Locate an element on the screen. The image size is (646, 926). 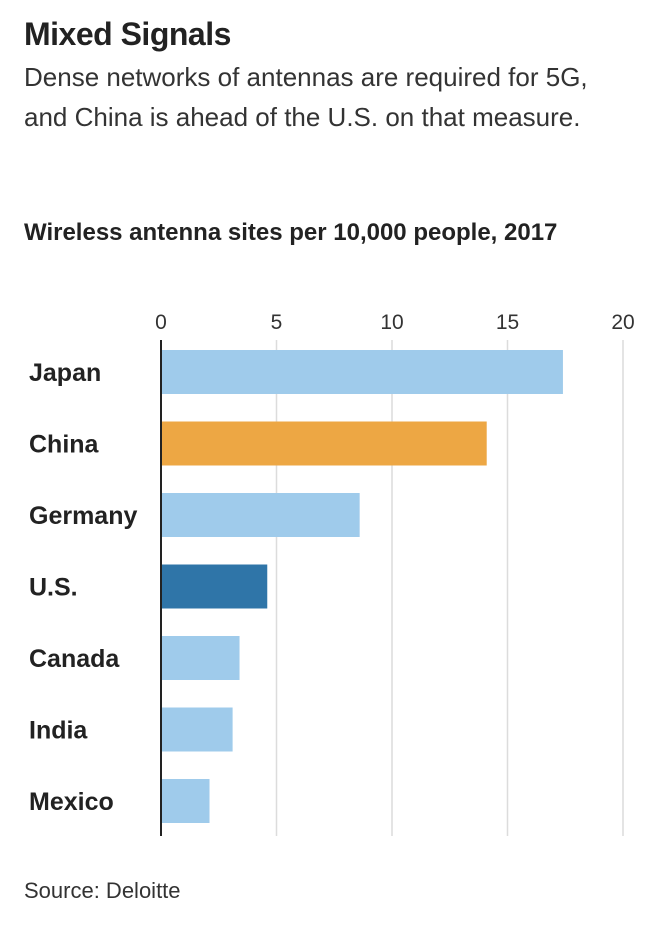
category-label: Canada is located at coordinates (74, 659).